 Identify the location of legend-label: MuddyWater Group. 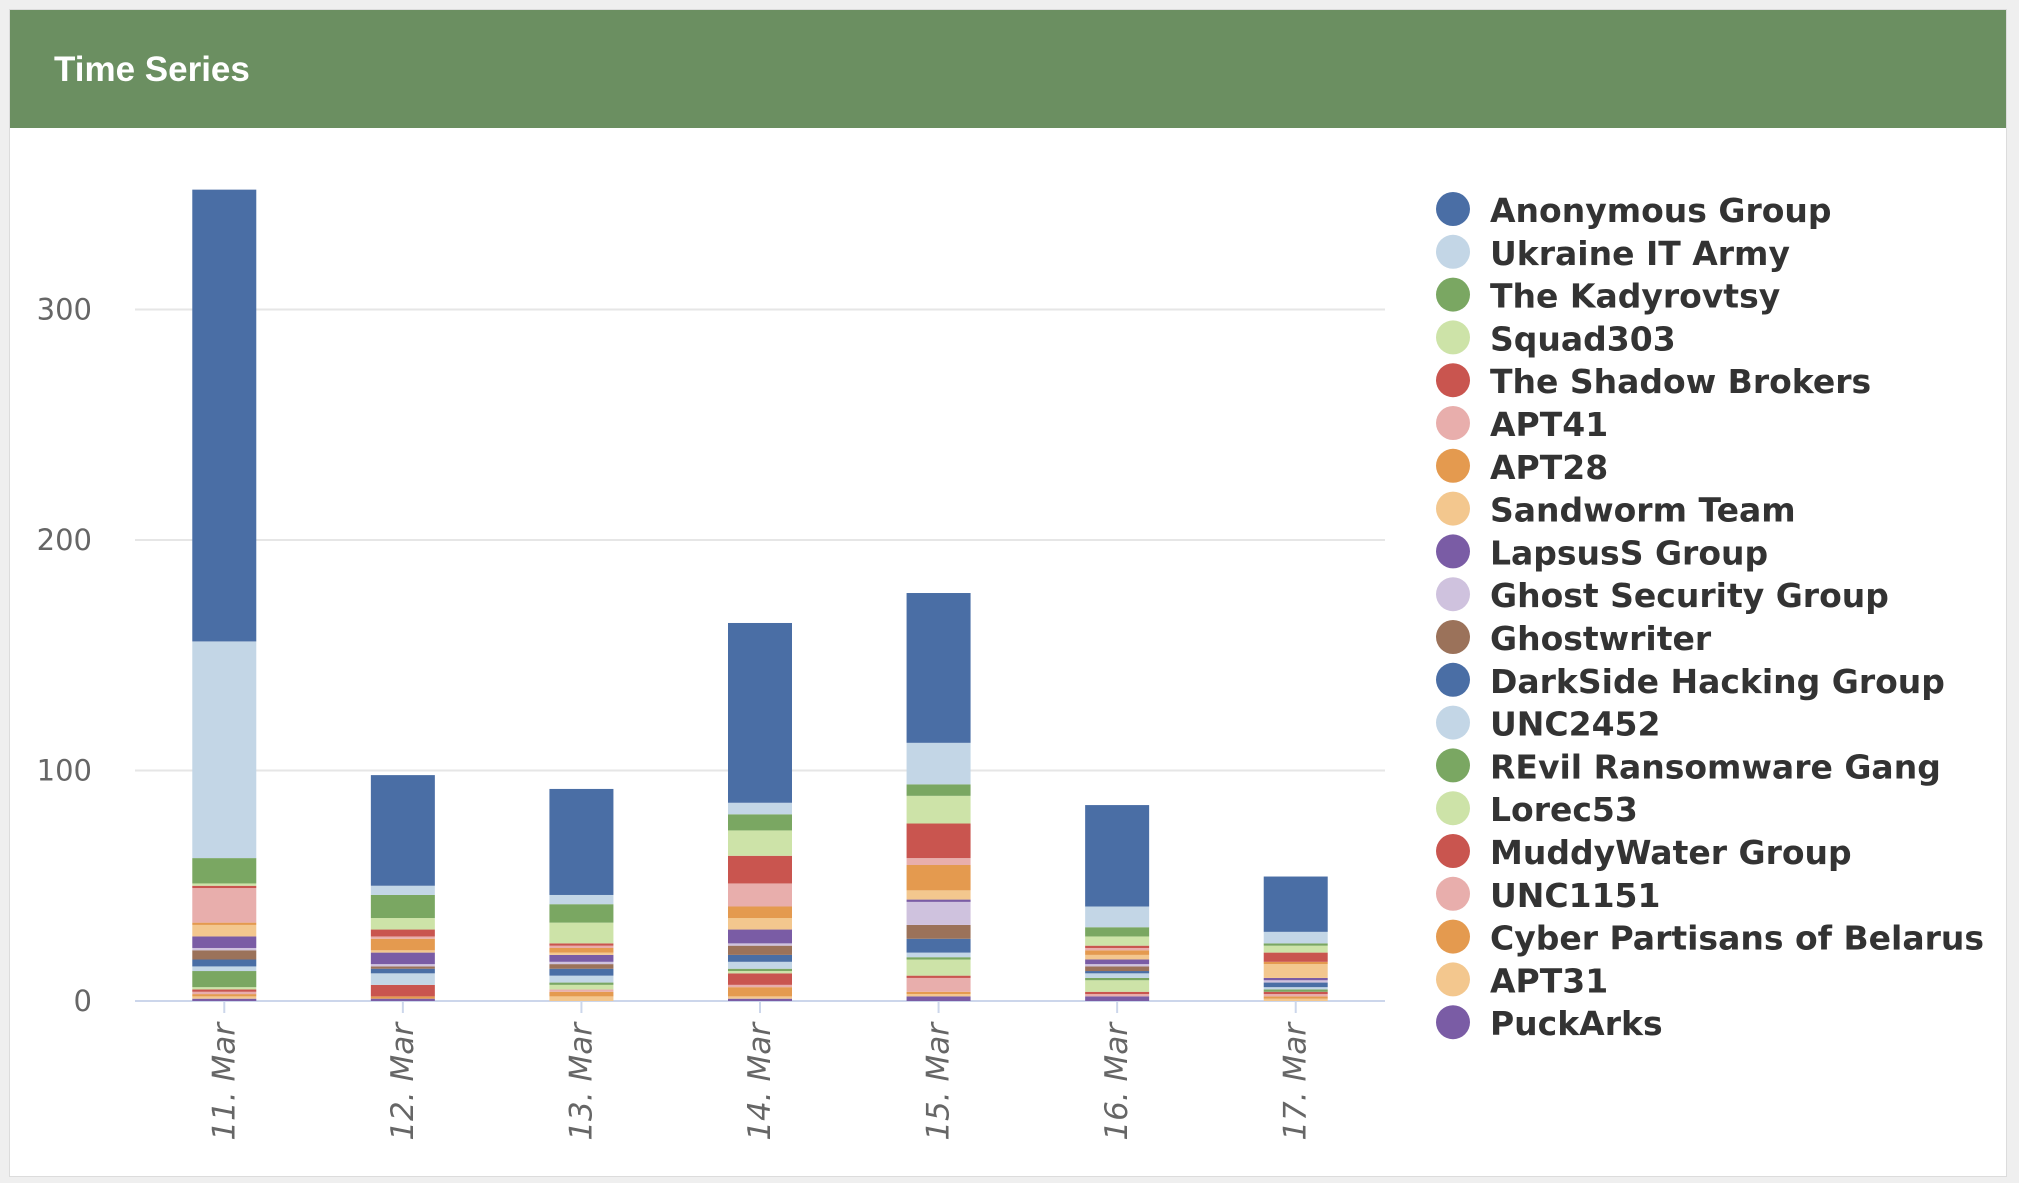
(1671, 852).